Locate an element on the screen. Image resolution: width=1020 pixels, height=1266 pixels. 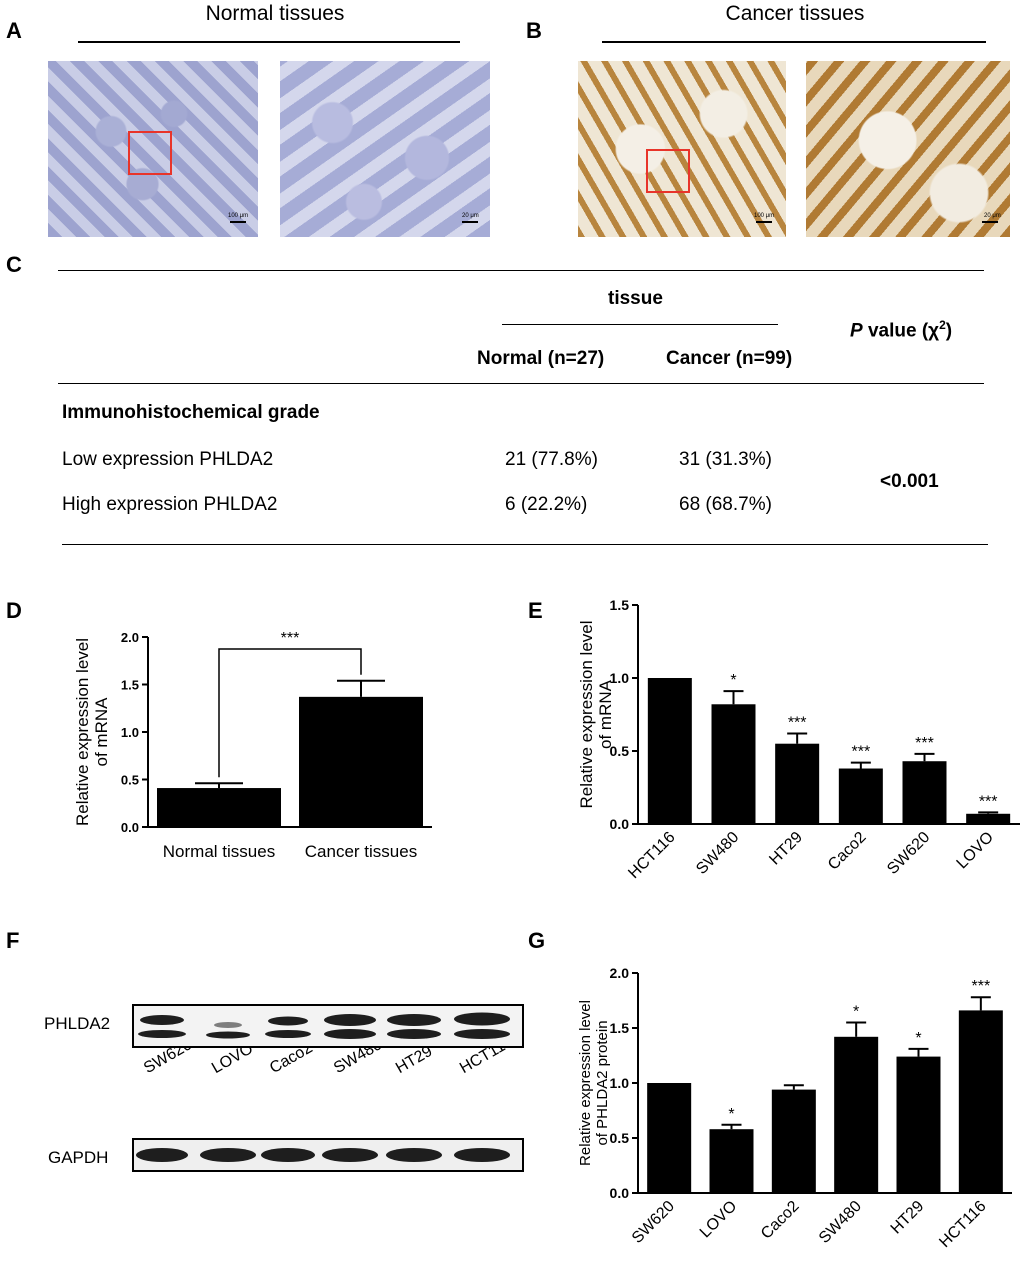
y-axis-label: Relative expression levelof mRNA is located at coordinates (596, 714).